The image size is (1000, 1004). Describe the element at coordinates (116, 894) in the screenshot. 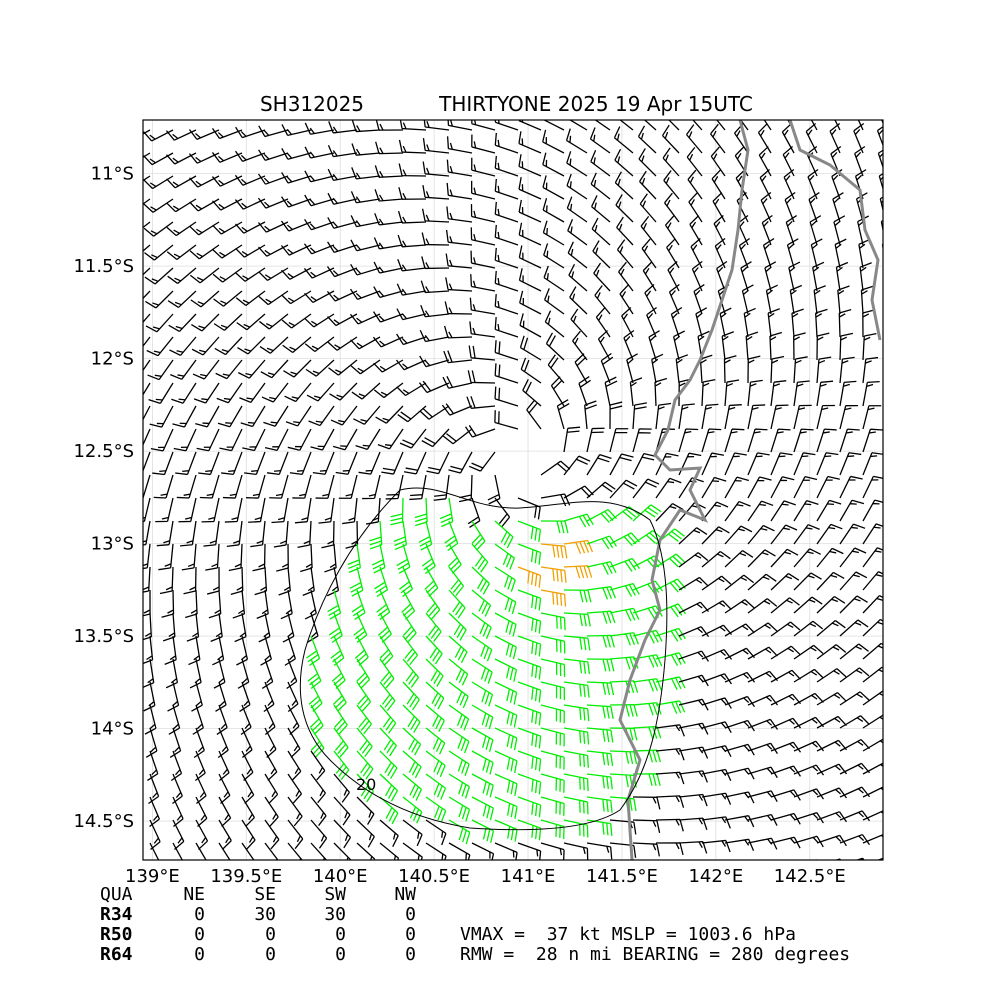

I see `table-header: QUA` at that location.